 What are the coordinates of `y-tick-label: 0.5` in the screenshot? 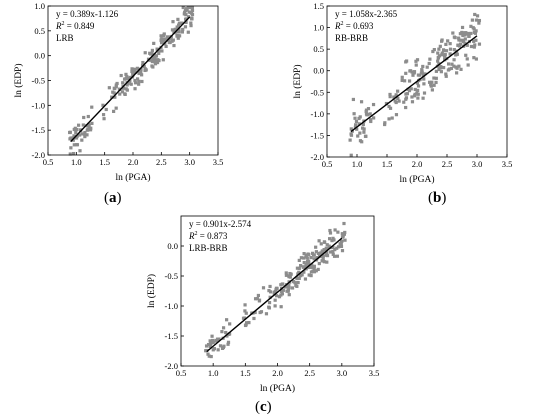 It's located at (39, 31).